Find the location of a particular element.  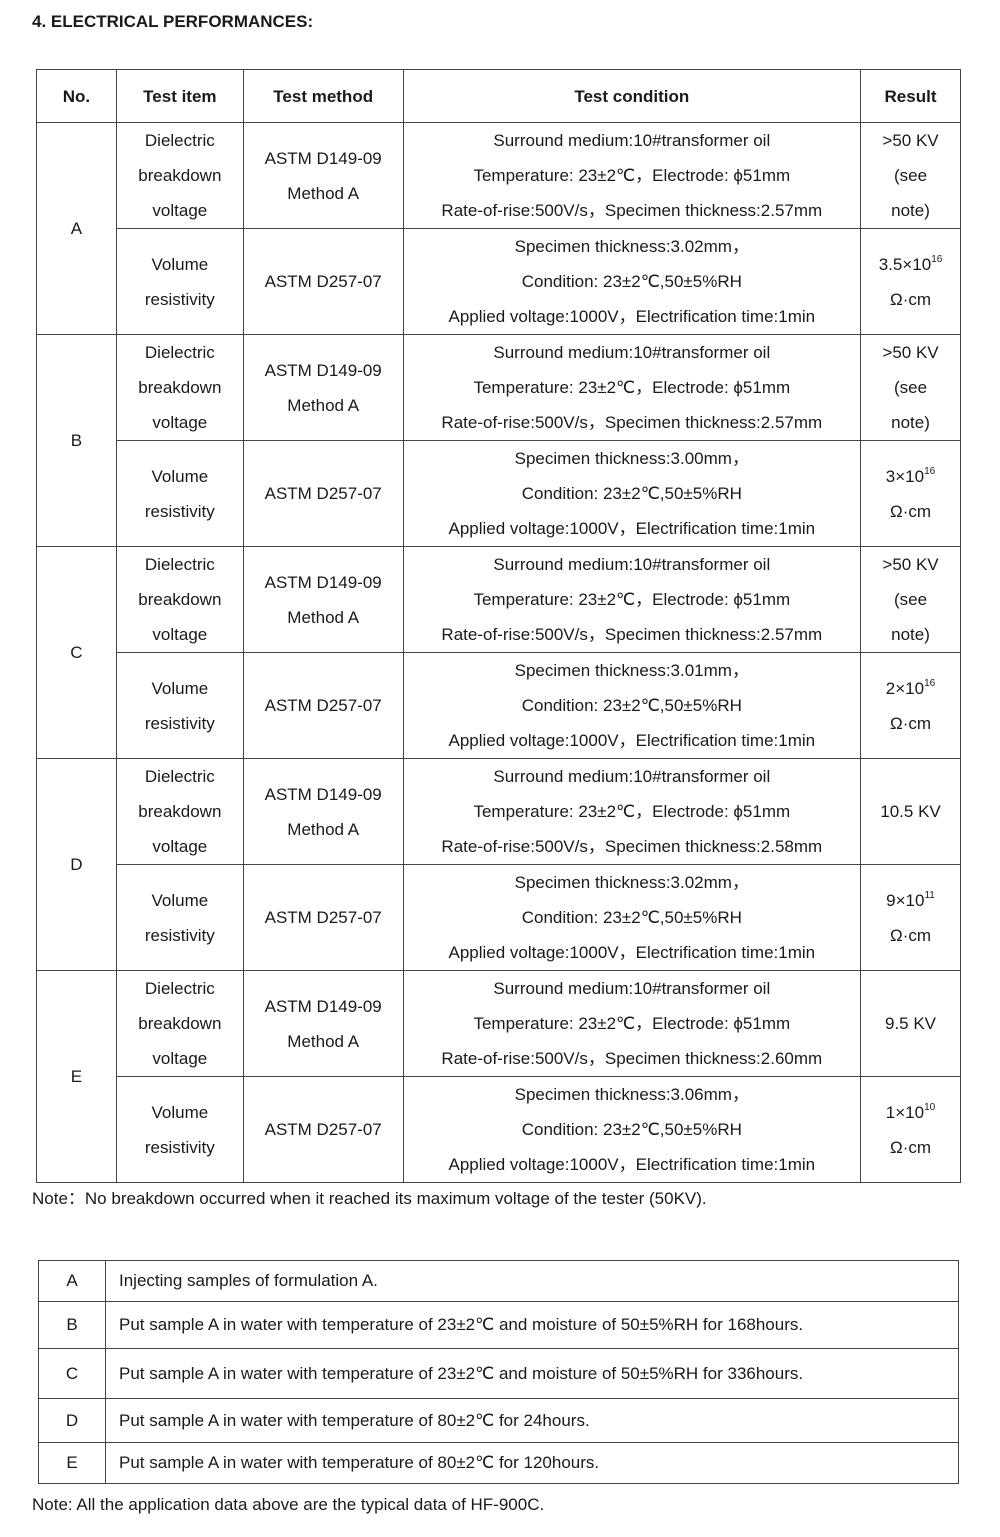

sample-id: C is located at coordinates (76, 652).